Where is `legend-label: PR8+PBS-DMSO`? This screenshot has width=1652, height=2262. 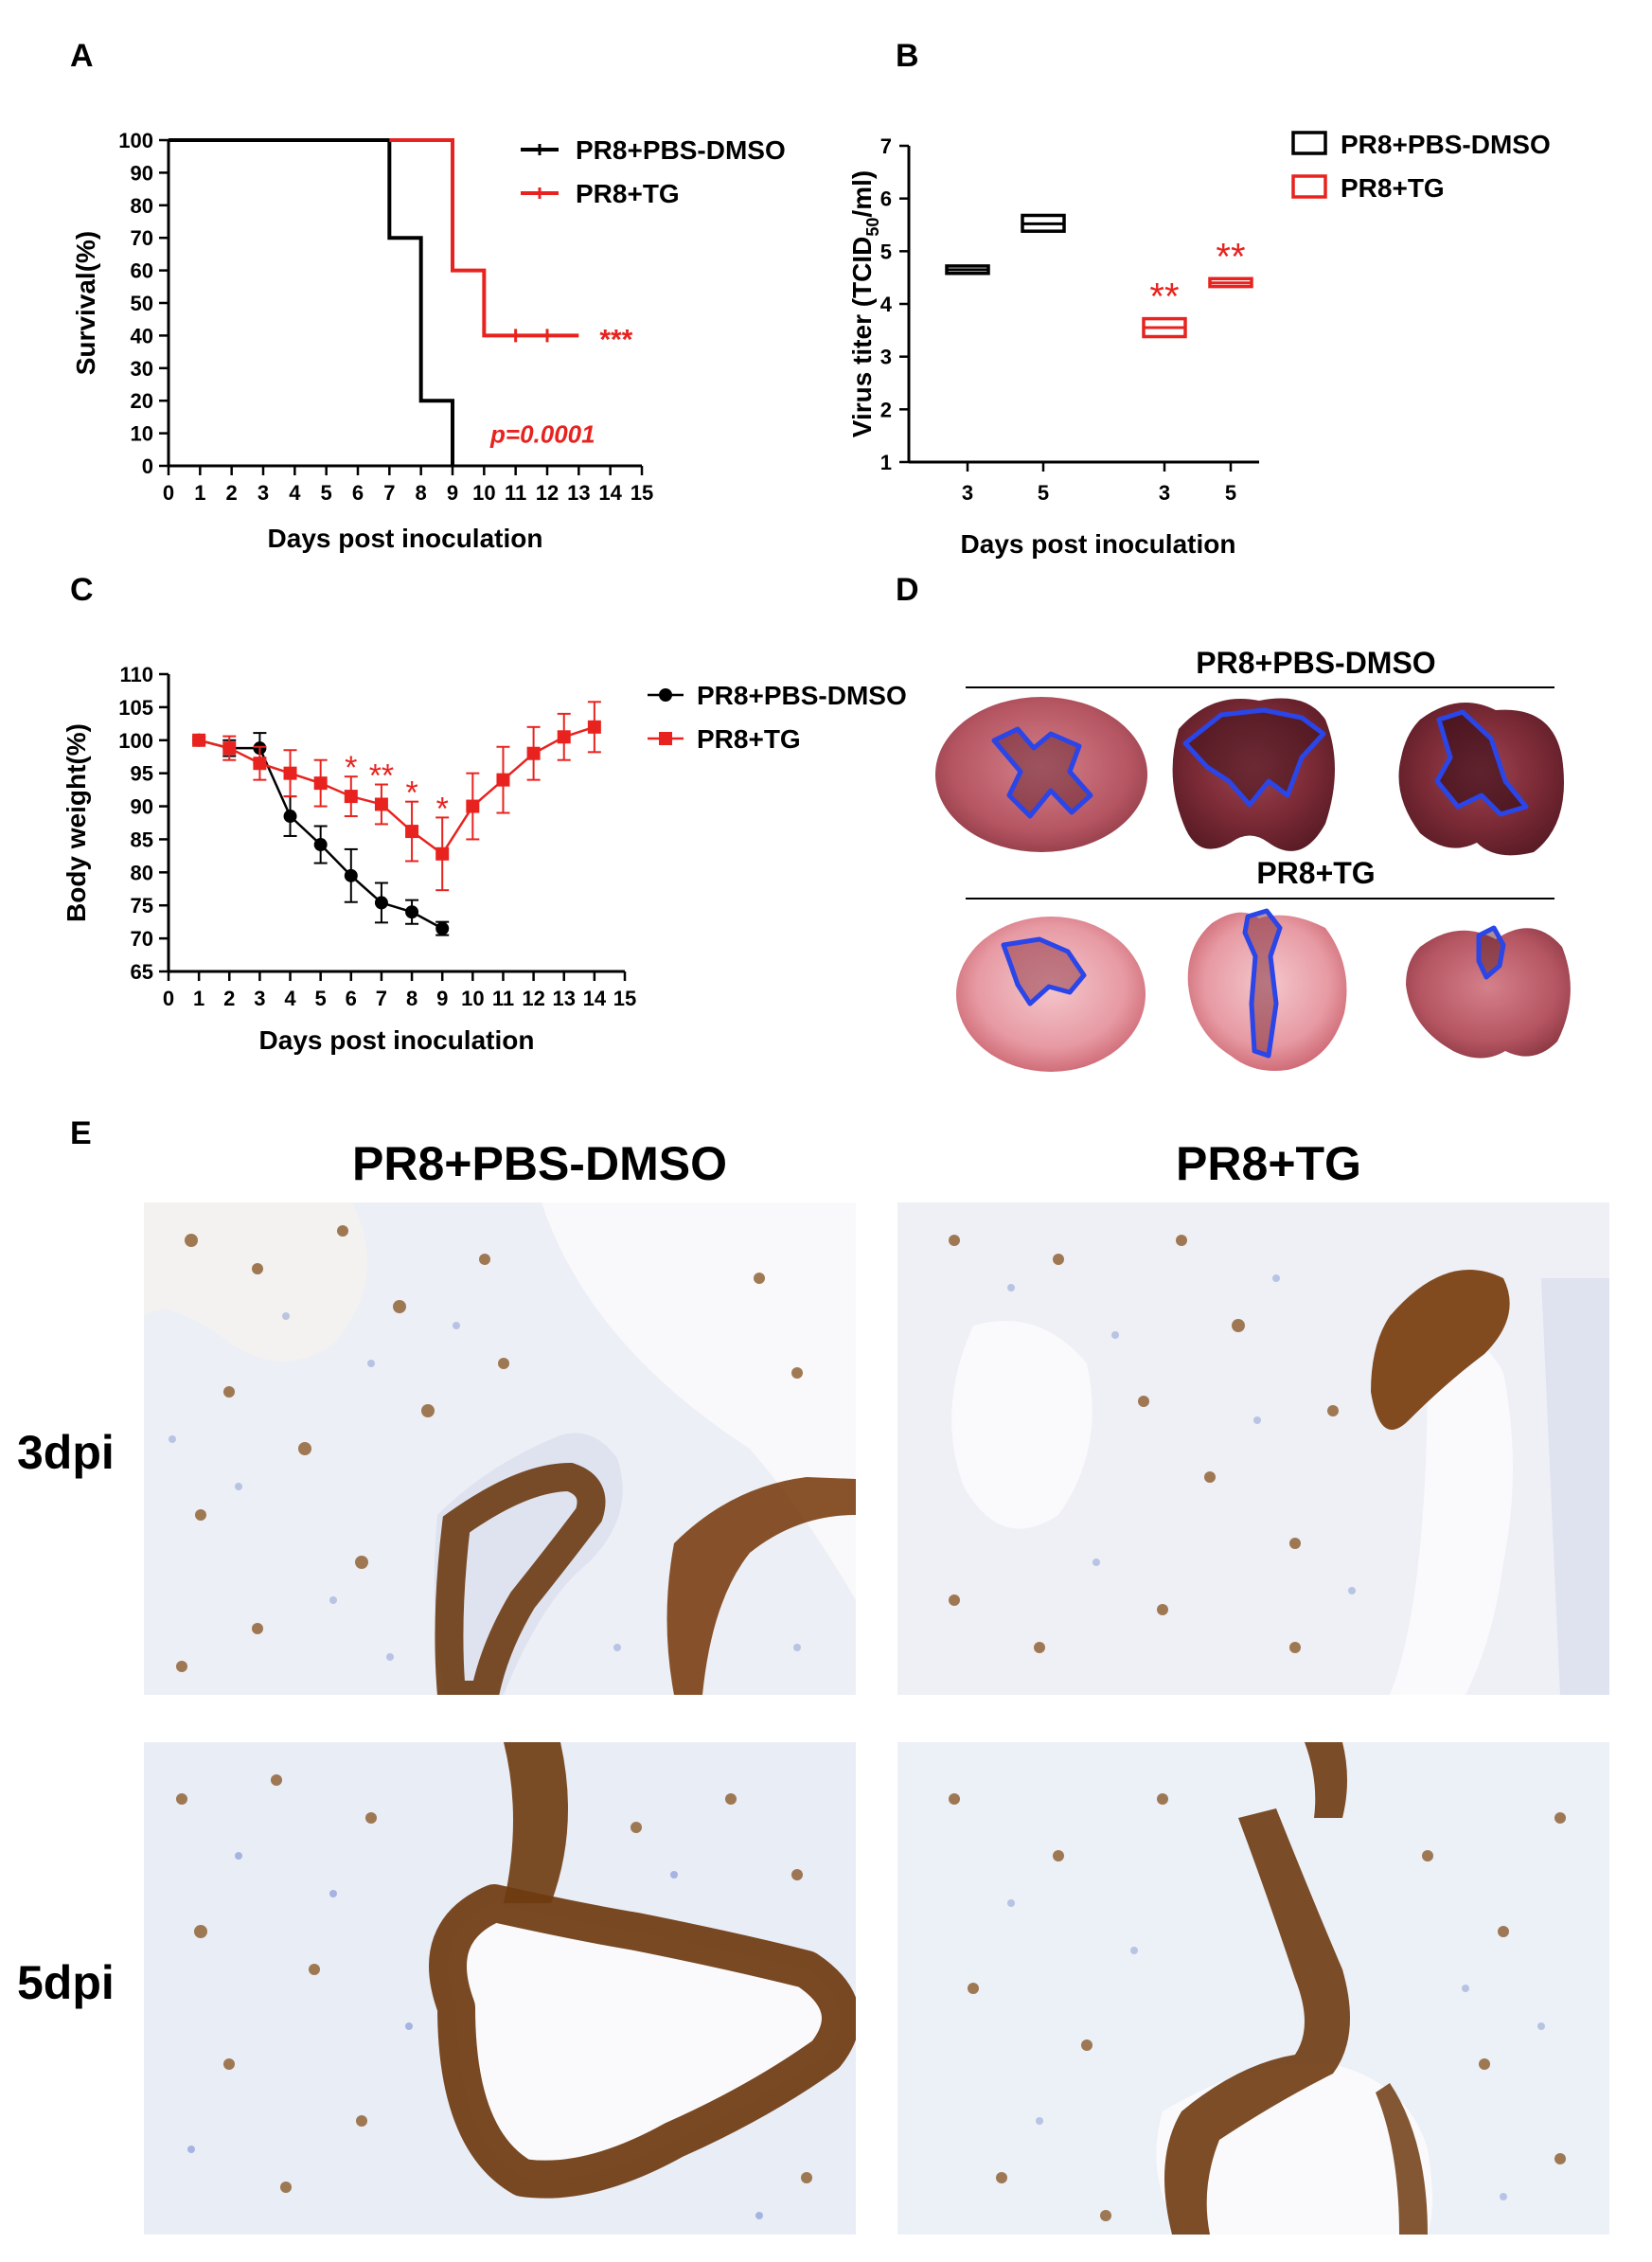 legend-label: PR8+PBS-DMSO is located at coordinates (802, 695).